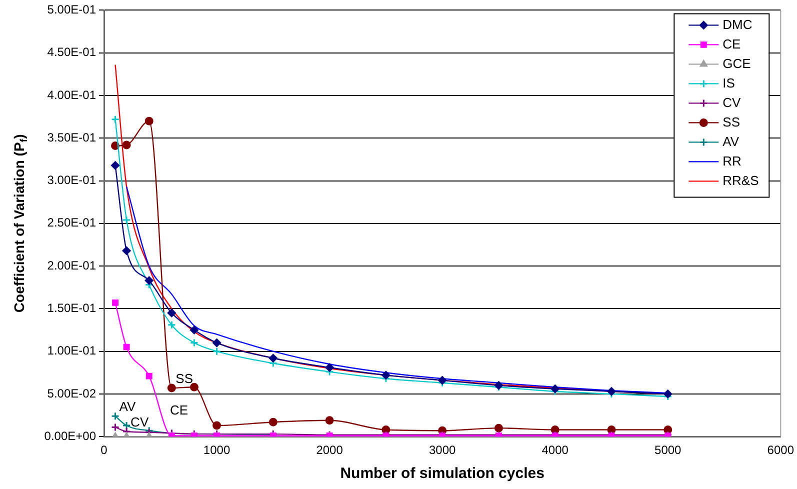 The width and height of the screenshot is (797, 489). What do you see at coordinates (731, 122) in the screenshot?
I see `legend-label: SS` at bounding box center [731, 122].